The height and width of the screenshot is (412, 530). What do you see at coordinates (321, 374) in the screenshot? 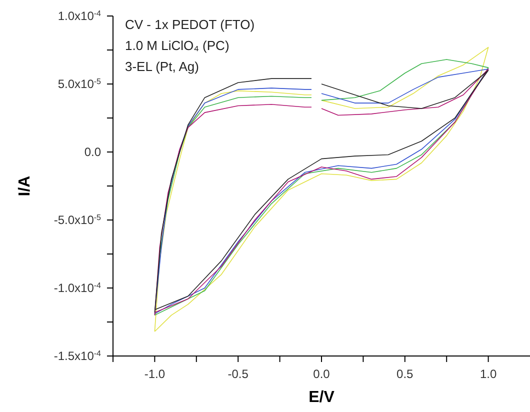
I see `x-tick-label: 0.0` at bounding box center [321, 374].